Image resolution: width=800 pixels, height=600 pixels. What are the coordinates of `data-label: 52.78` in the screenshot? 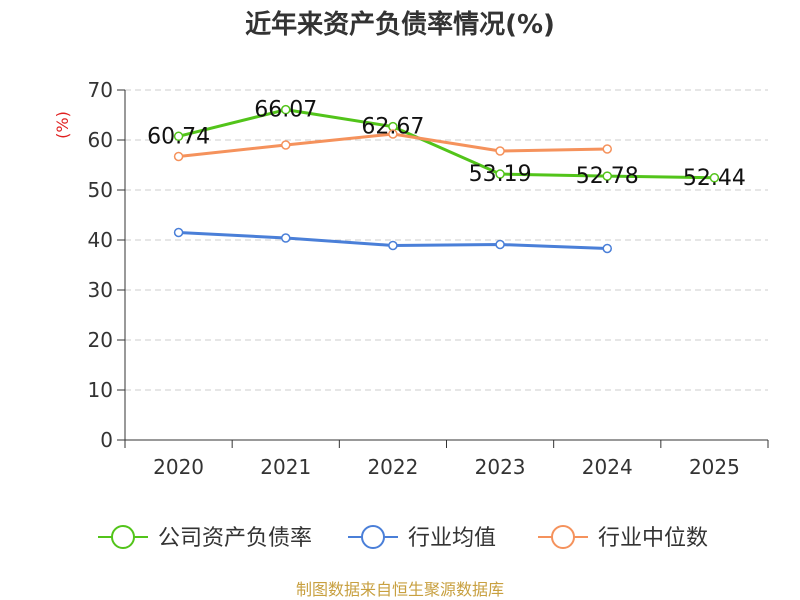 It's located at (607, 176).